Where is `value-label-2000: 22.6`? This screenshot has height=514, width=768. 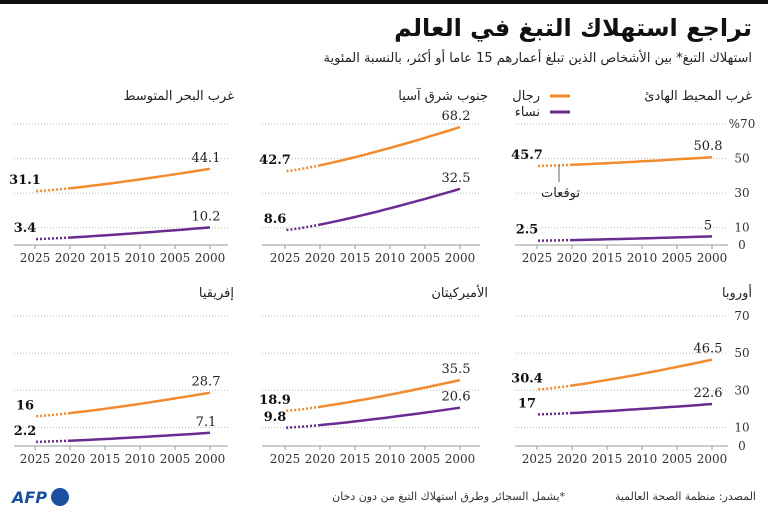 value-label-2000: 22.6 is located at coordinates (708, 393).